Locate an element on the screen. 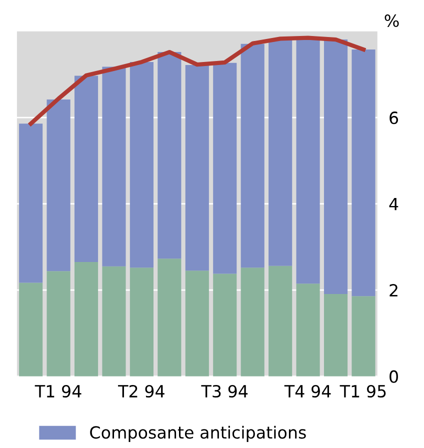 Image resolution: width=424 pixels, height=448 pixels. x-tick-label: T1 94 is located at coordinates (58, 391).